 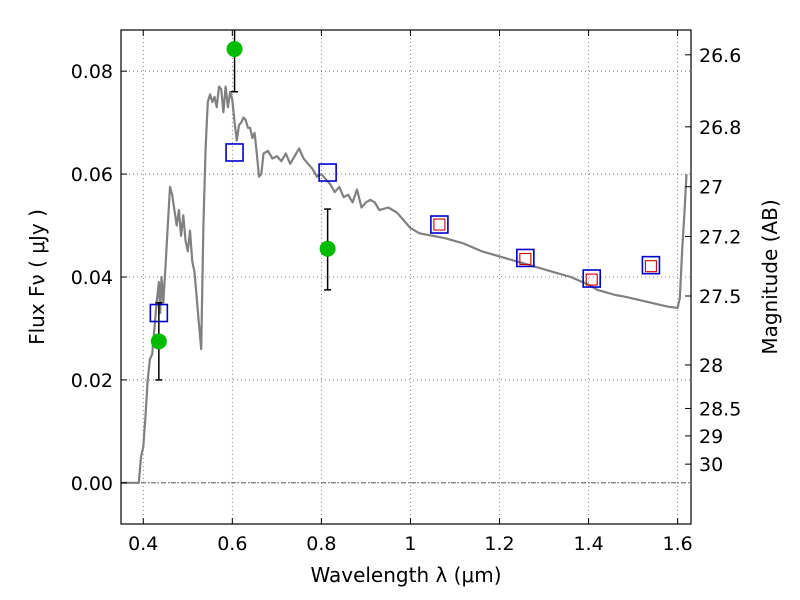 What do you see at coordinates (405, 575) in the screenshot?
I see `x-axis-title: Wavelength λ (μm)` at bounding box center [405, 575].